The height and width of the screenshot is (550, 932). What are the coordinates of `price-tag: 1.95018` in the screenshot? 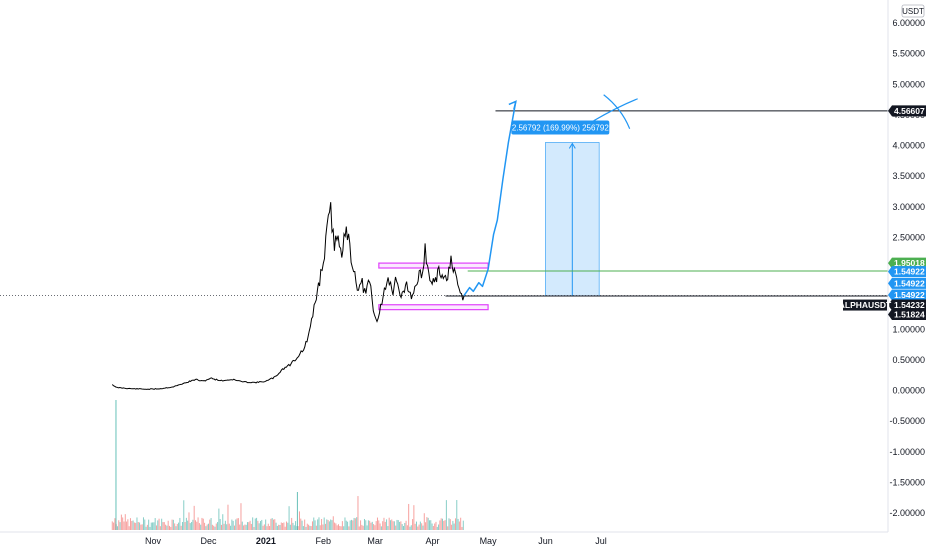 It's located at (907, 263).